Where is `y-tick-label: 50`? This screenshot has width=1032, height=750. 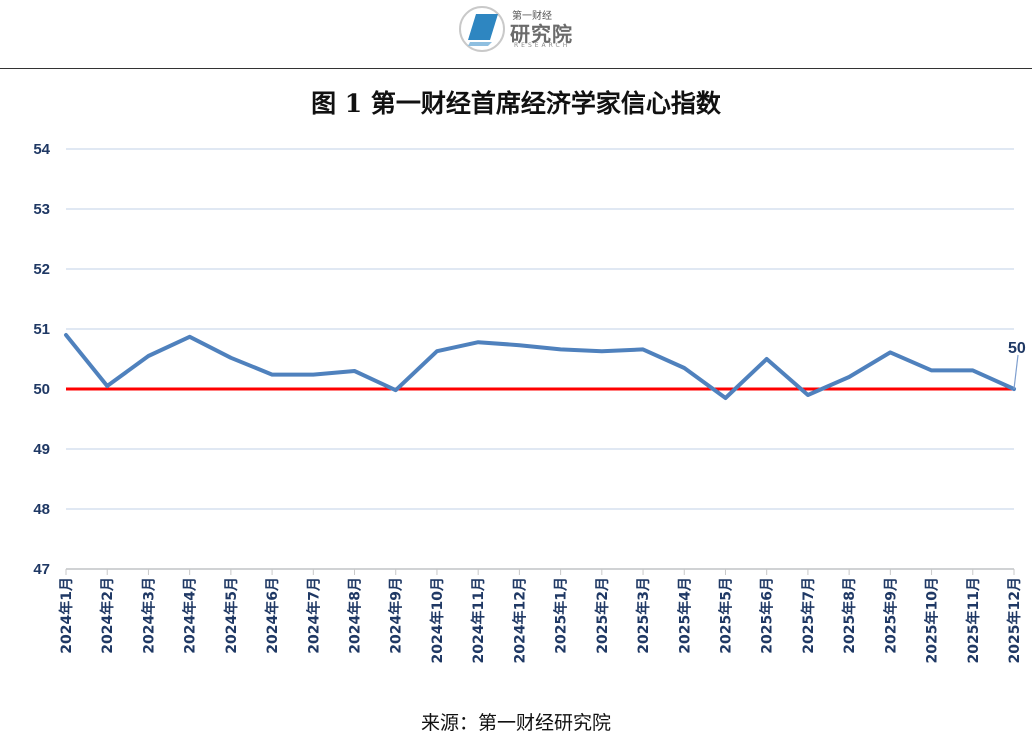
y-tick-label: 50 is located at coordinates (41, 389).